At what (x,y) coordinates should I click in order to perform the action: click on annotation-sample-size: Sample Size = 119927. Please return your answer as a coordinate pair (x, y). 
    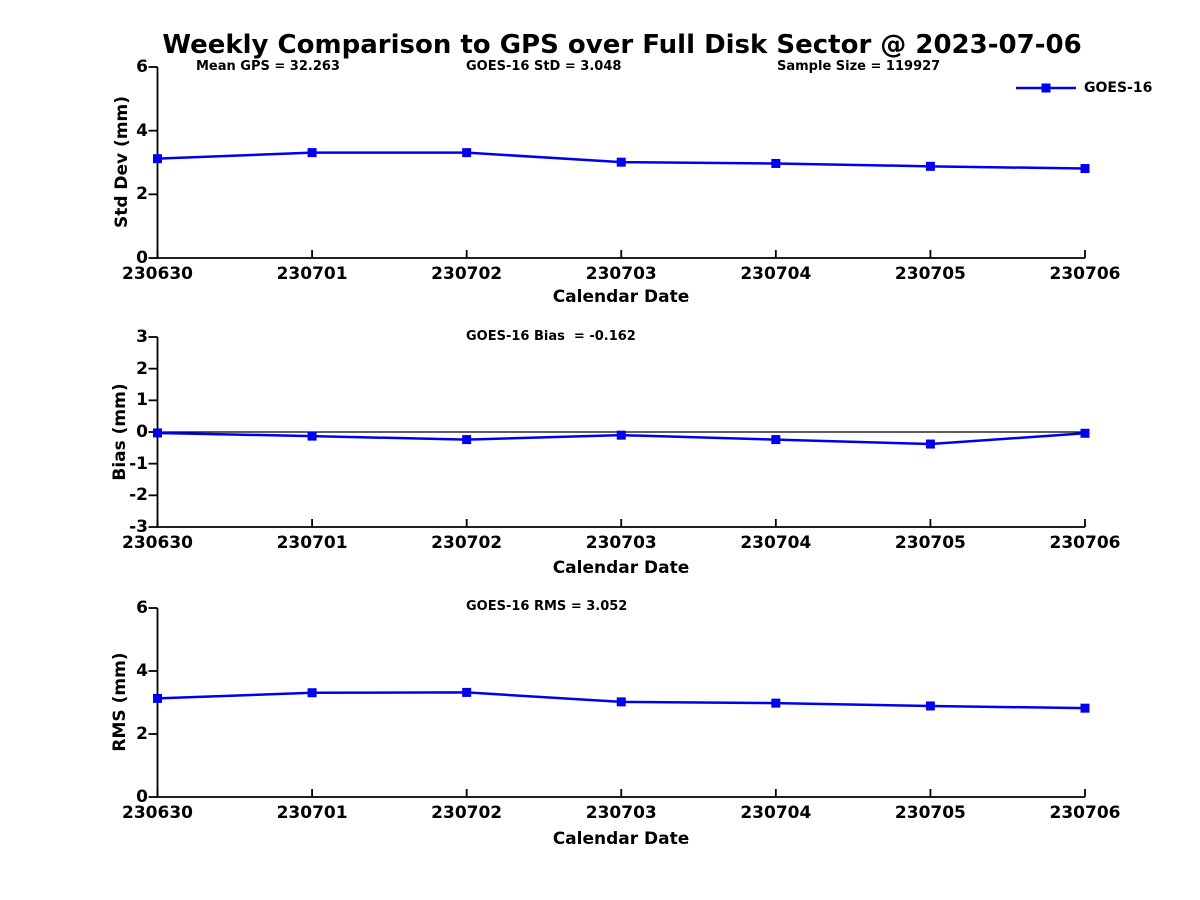
    Looking at the image, I should click on (859, 66).